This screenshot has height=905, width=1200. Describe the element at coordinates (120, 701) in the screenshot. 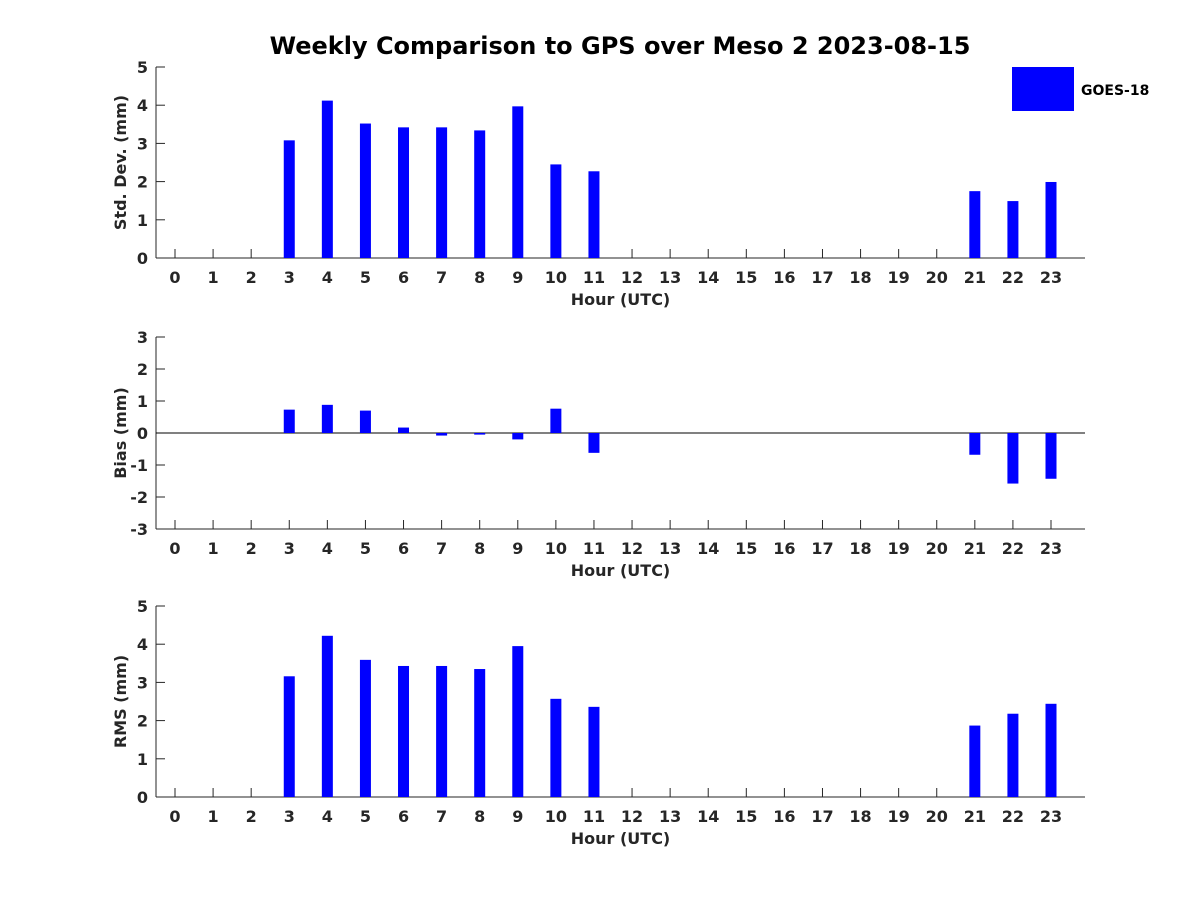

I see `y-axis-label: RMS (mm)` at that location.